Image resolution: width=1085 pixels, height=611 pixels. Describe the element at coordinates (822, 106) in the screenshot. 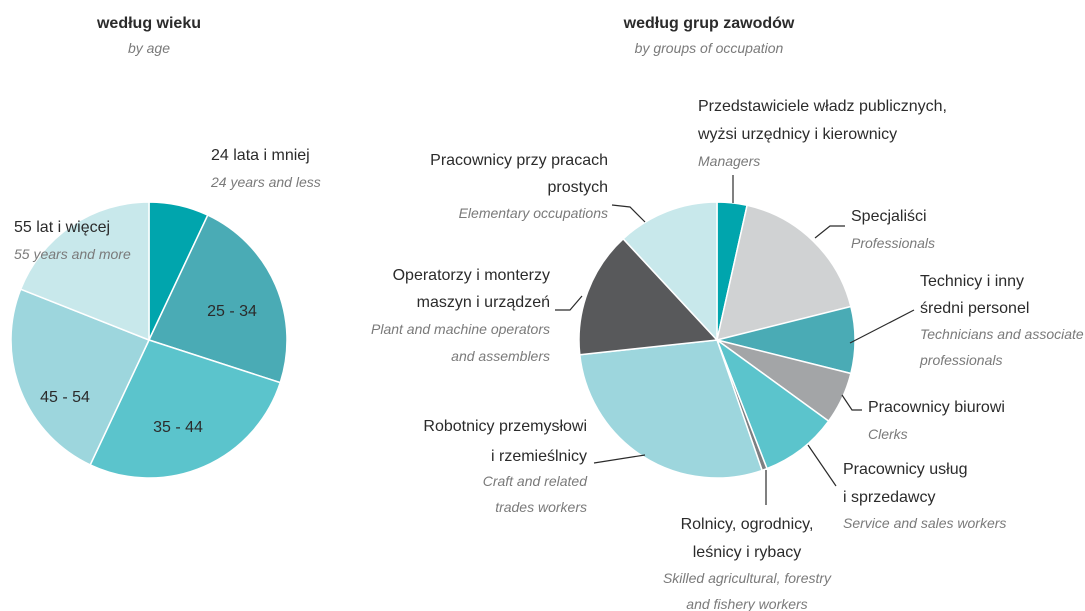

I see `slice-label: Przedstawiciele władz publicznych,` at that location.